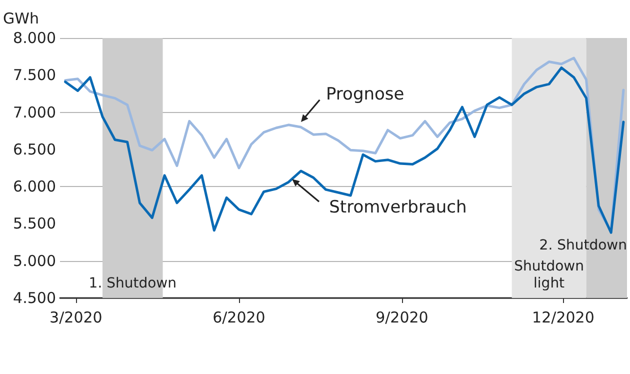 This screenshot has width=630, height=374. What do you see at coordinates (34, 38) in the screenshot?
I see `y-tick-label: 8.000` at bounding box center [34, 38].